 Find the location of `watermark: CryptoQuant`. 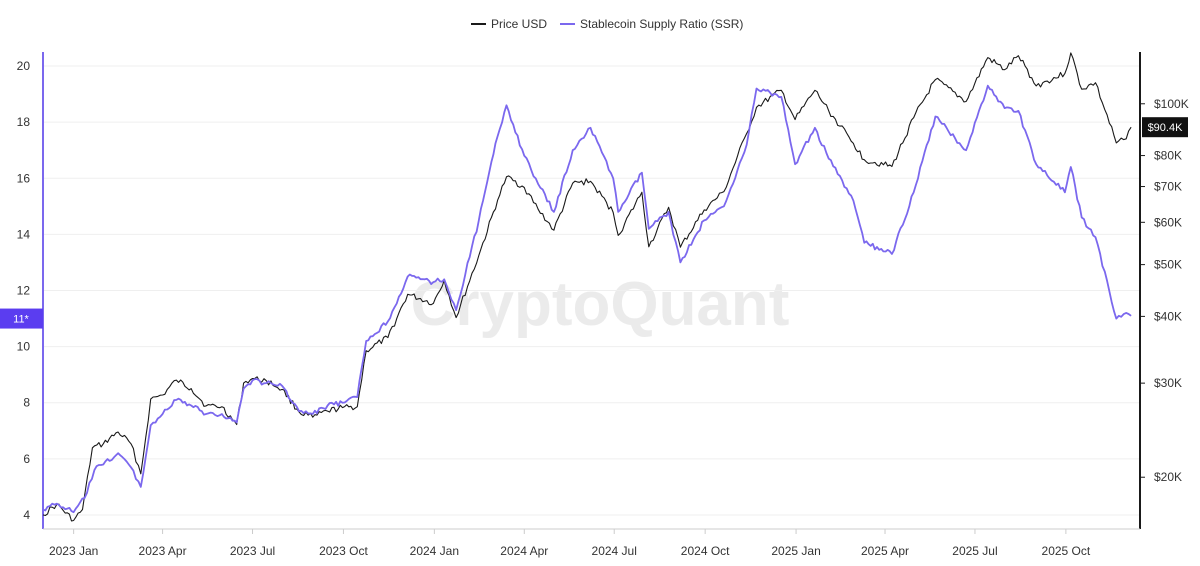

watermark: CryptoQuant is located at coordinates (600, 304).